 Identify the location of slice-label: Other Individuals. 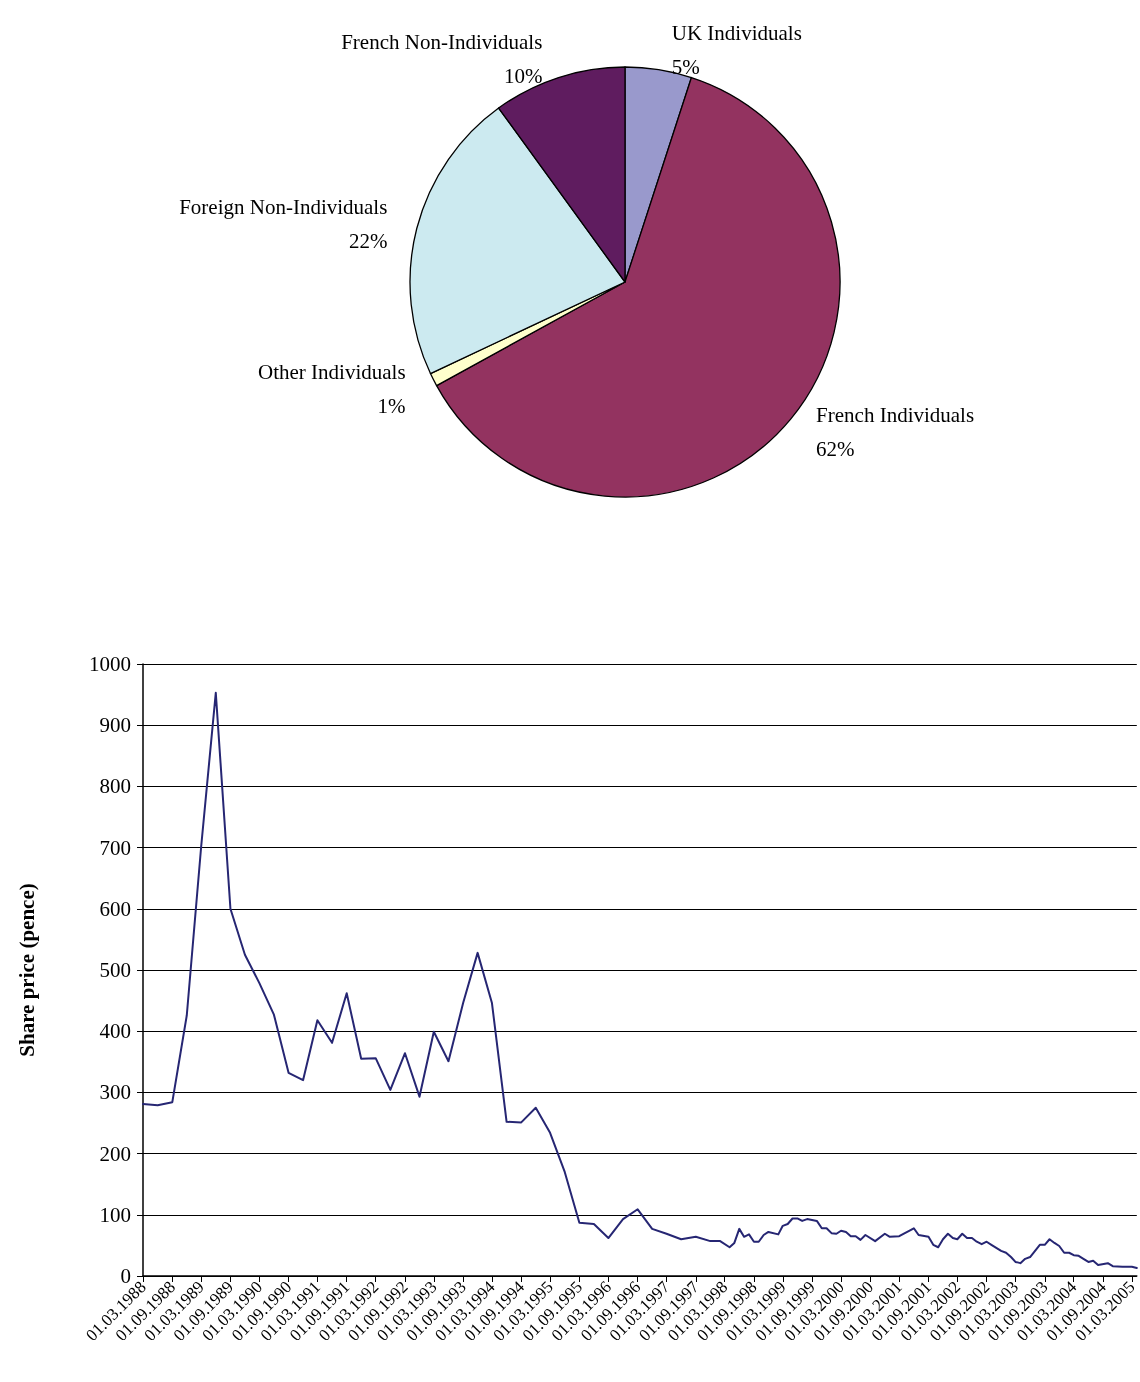
(332, 371).